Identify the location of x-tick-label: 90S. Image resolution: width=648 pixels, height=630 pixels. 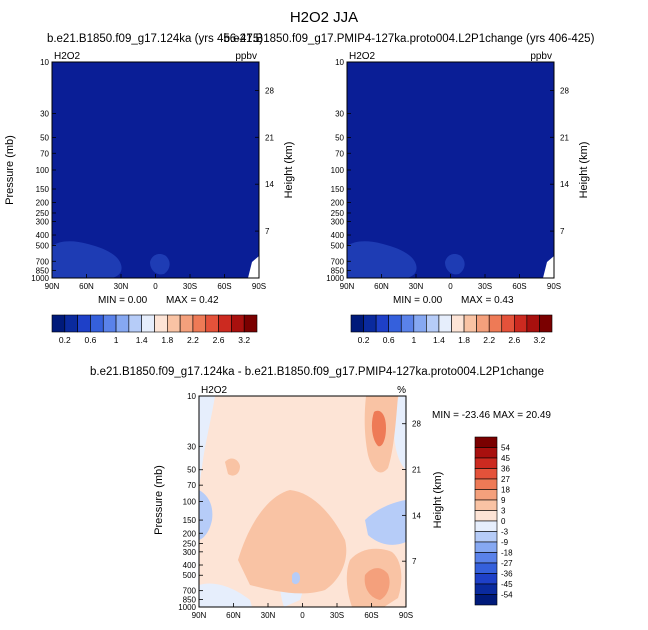
(259, 286).